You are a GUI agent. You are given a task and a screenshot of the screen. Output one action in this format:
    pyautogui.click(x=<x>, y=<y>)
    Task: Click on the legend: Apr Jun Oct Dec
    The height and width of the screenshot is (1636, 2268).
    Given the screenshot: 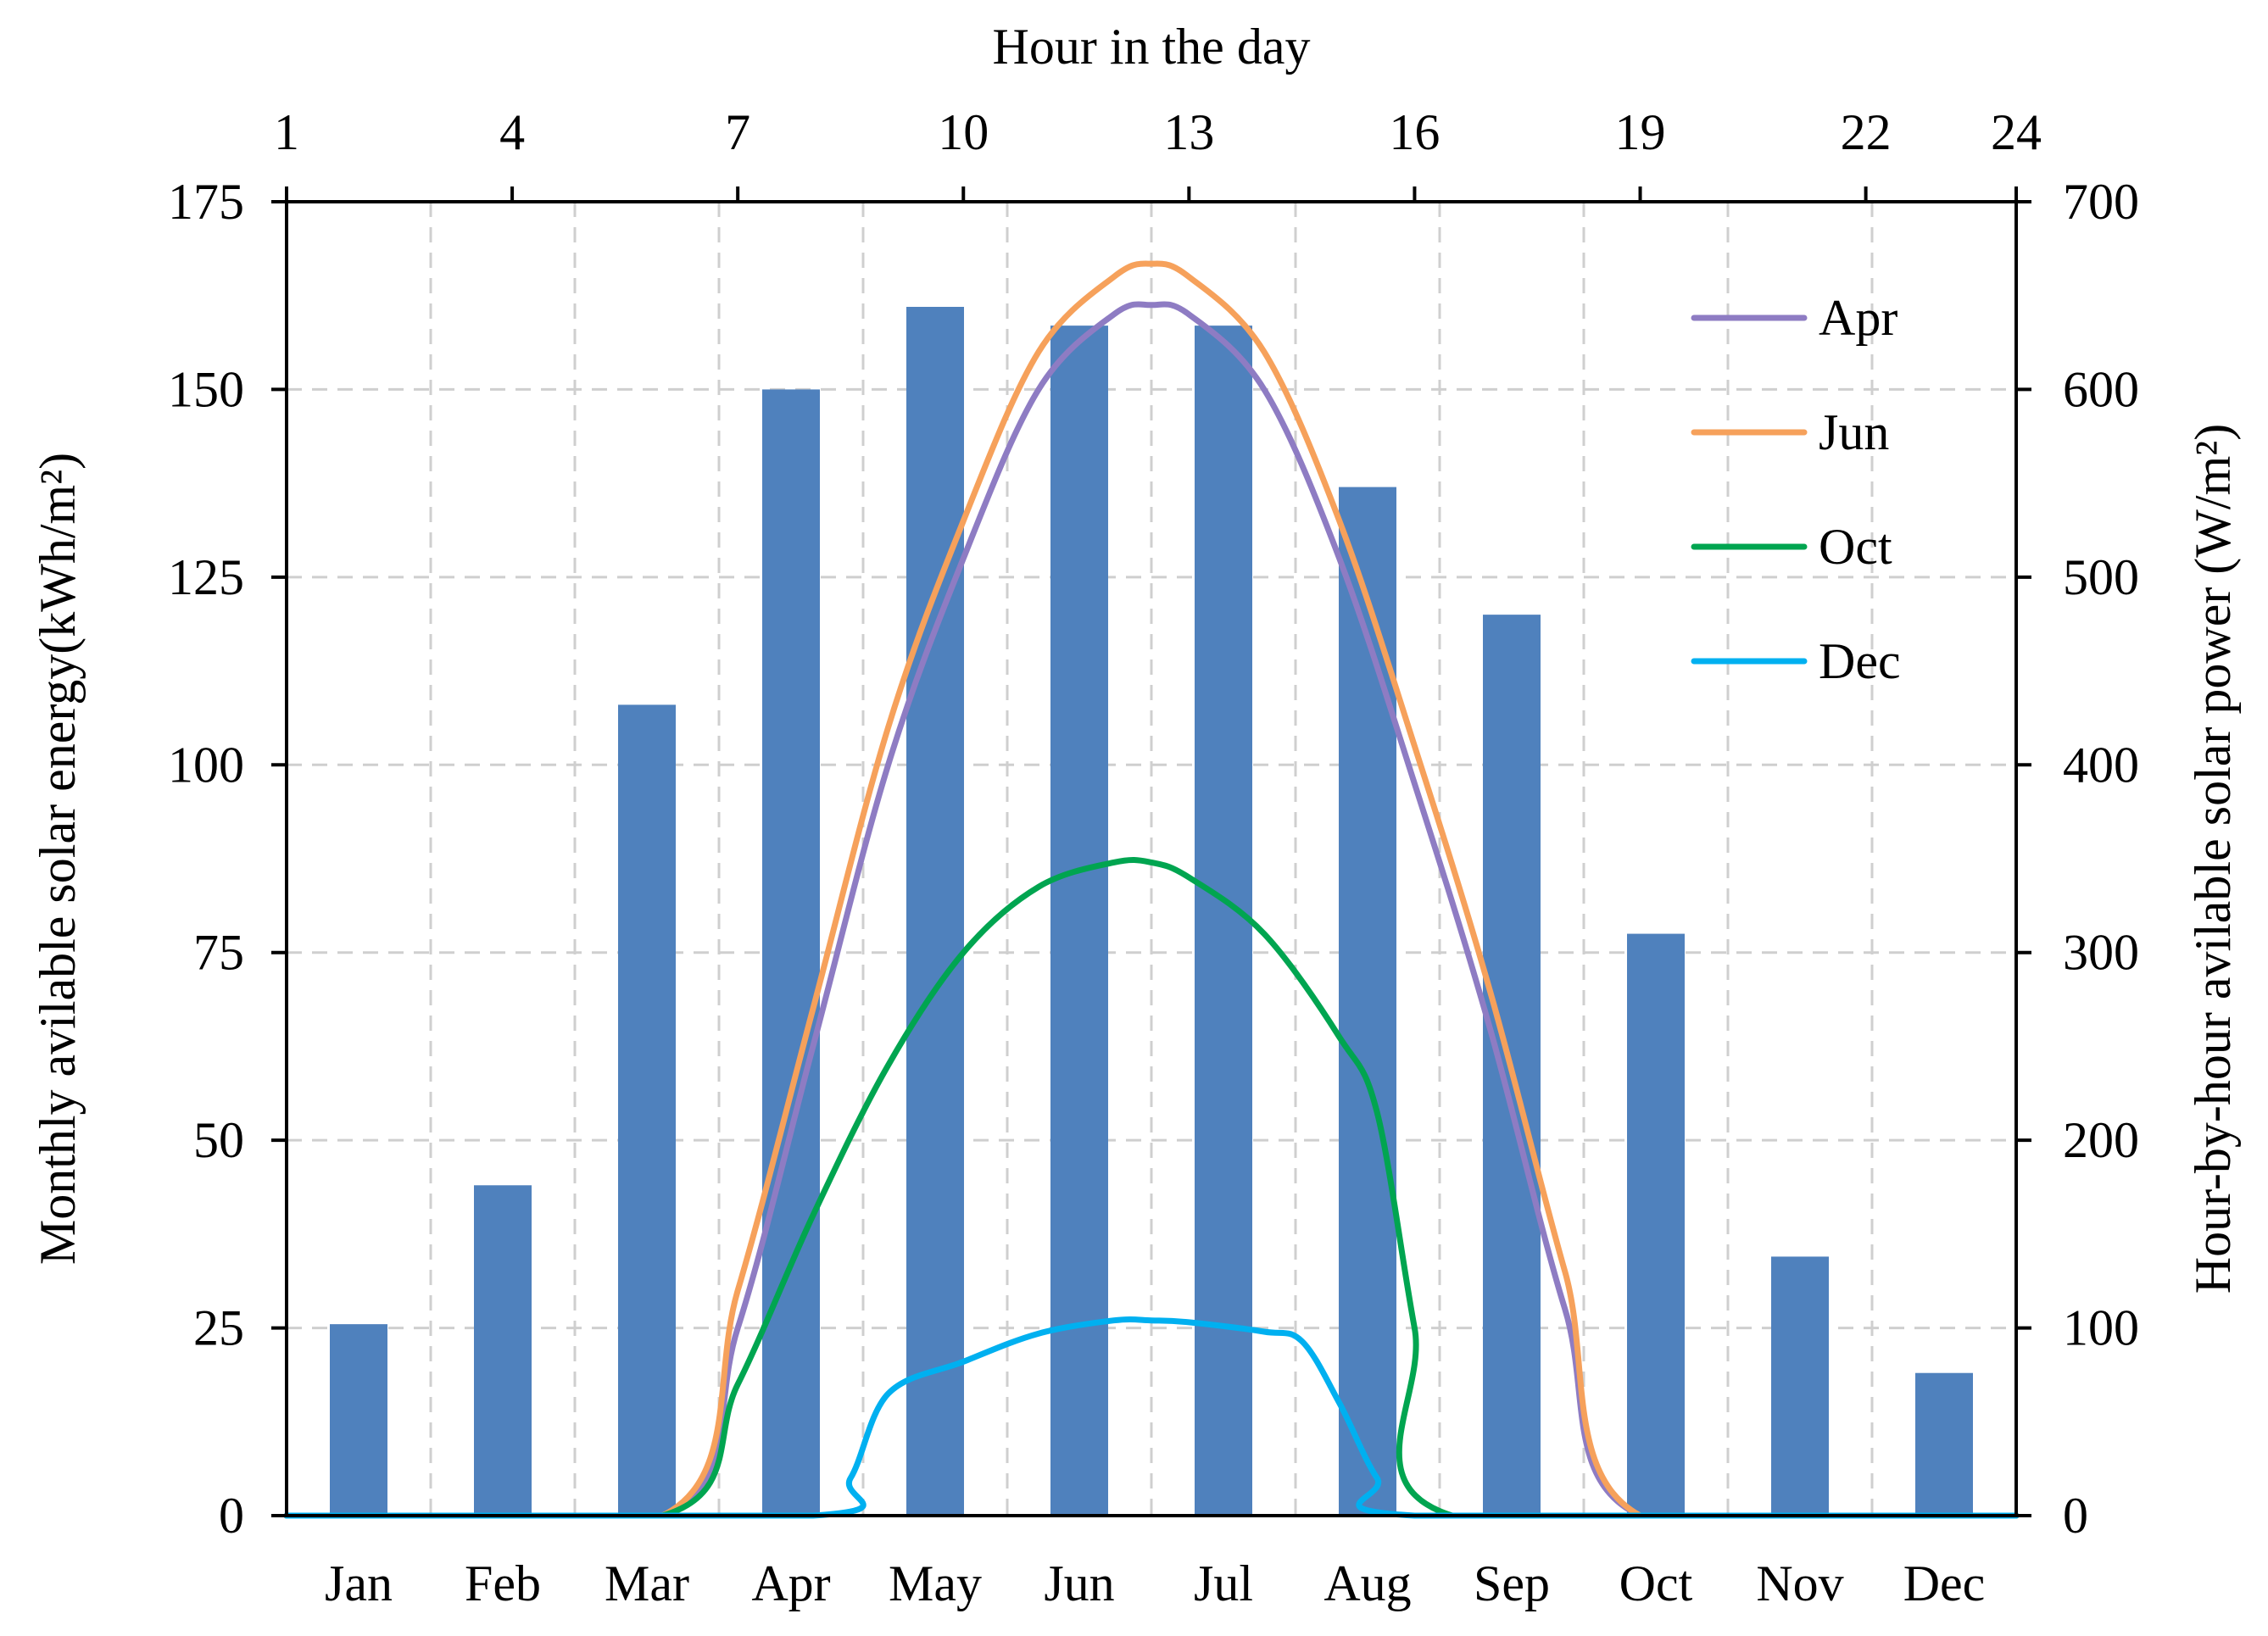 What is the action you would take?
    pyautogui.click(x=1796, y=489)
    